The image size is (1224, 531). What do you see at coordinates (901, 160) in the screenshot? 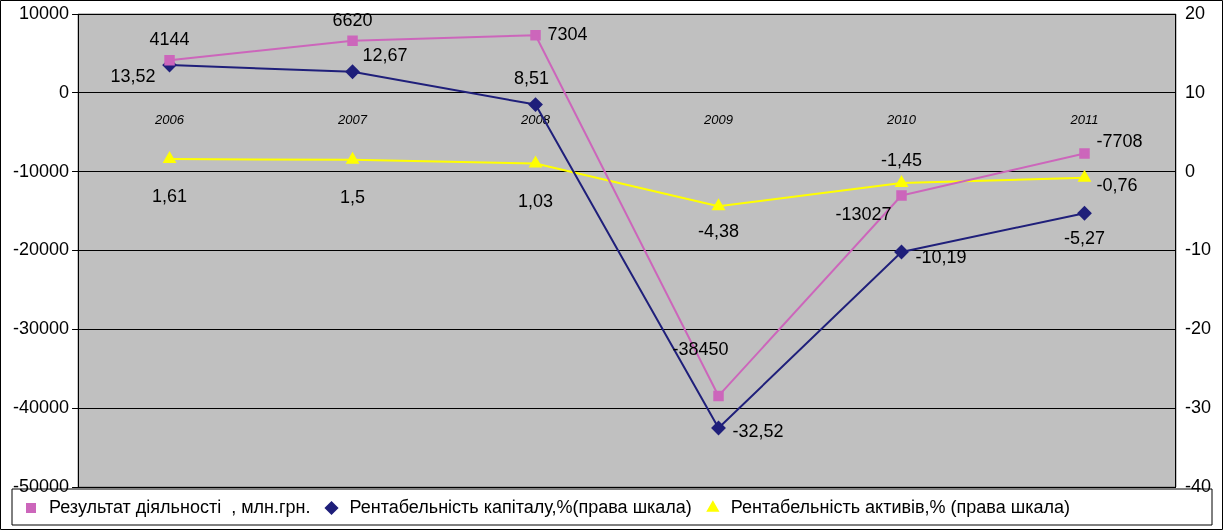
I see `data-label: -1,45` at bounding box center [901, 160].